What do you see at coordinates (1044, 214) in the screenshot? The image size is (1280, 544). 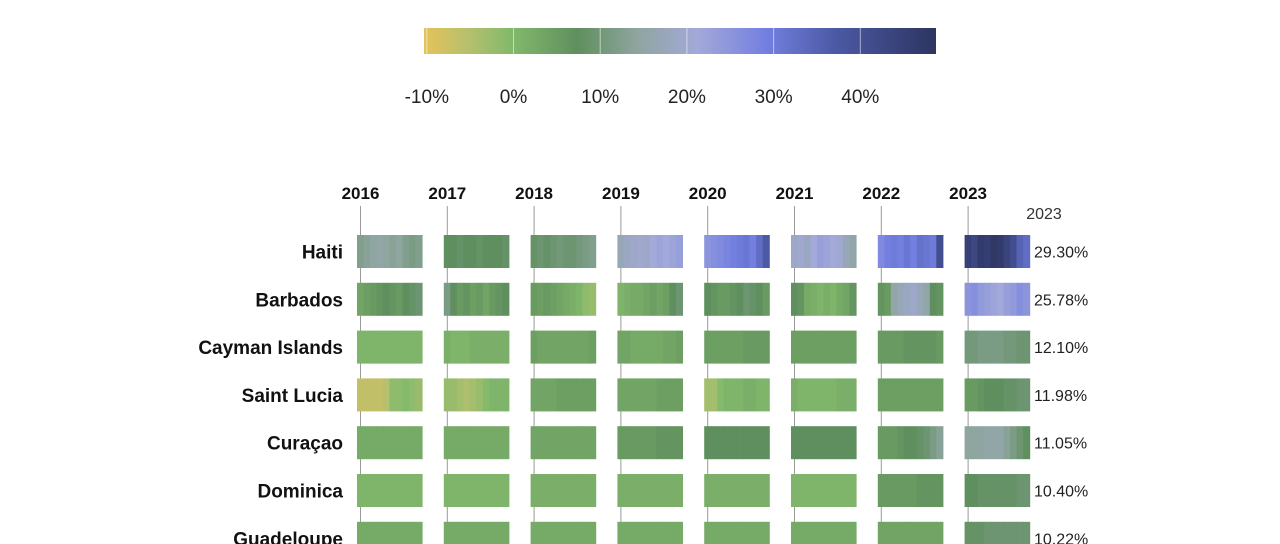 I see `value-column-header: 2023` at bounding box center [1044, 214].